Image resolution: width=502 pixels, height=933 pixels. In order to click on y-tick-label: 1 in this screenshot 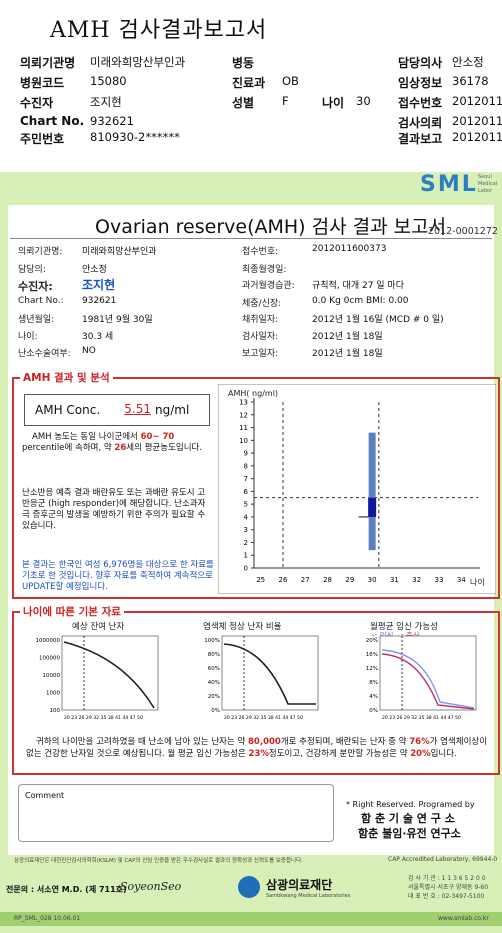, I will do `click(246, 556)`.